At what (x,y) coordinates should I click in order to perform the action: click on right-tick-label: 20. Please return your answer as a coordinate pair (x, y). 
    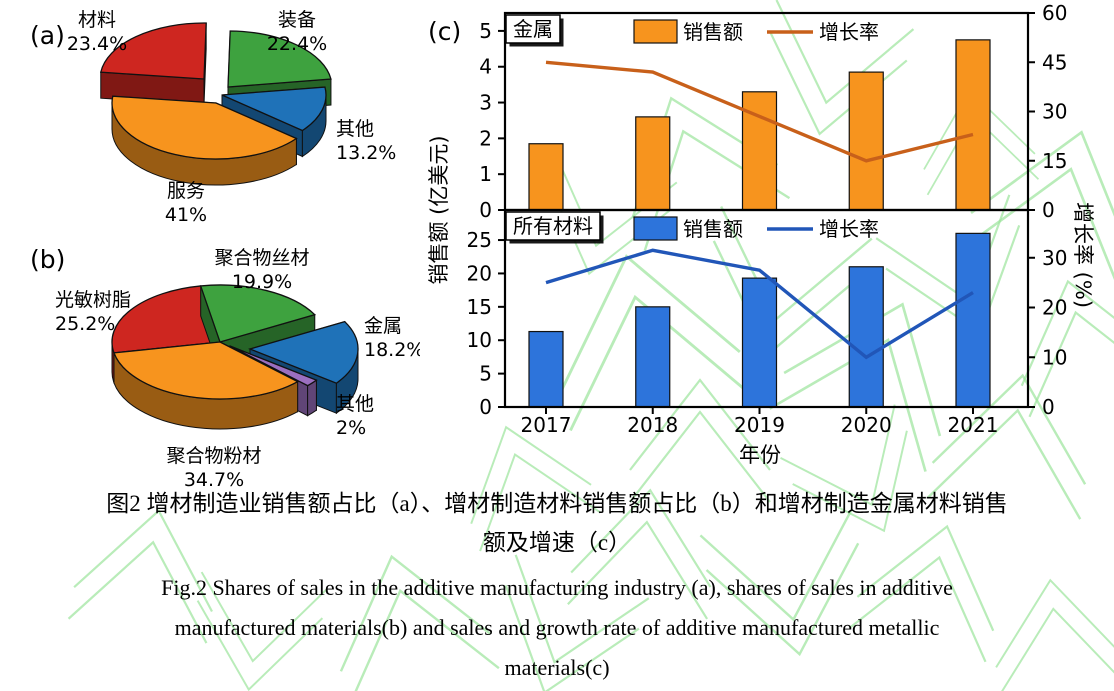
    Looking at the image, I should click on (1054, 308).